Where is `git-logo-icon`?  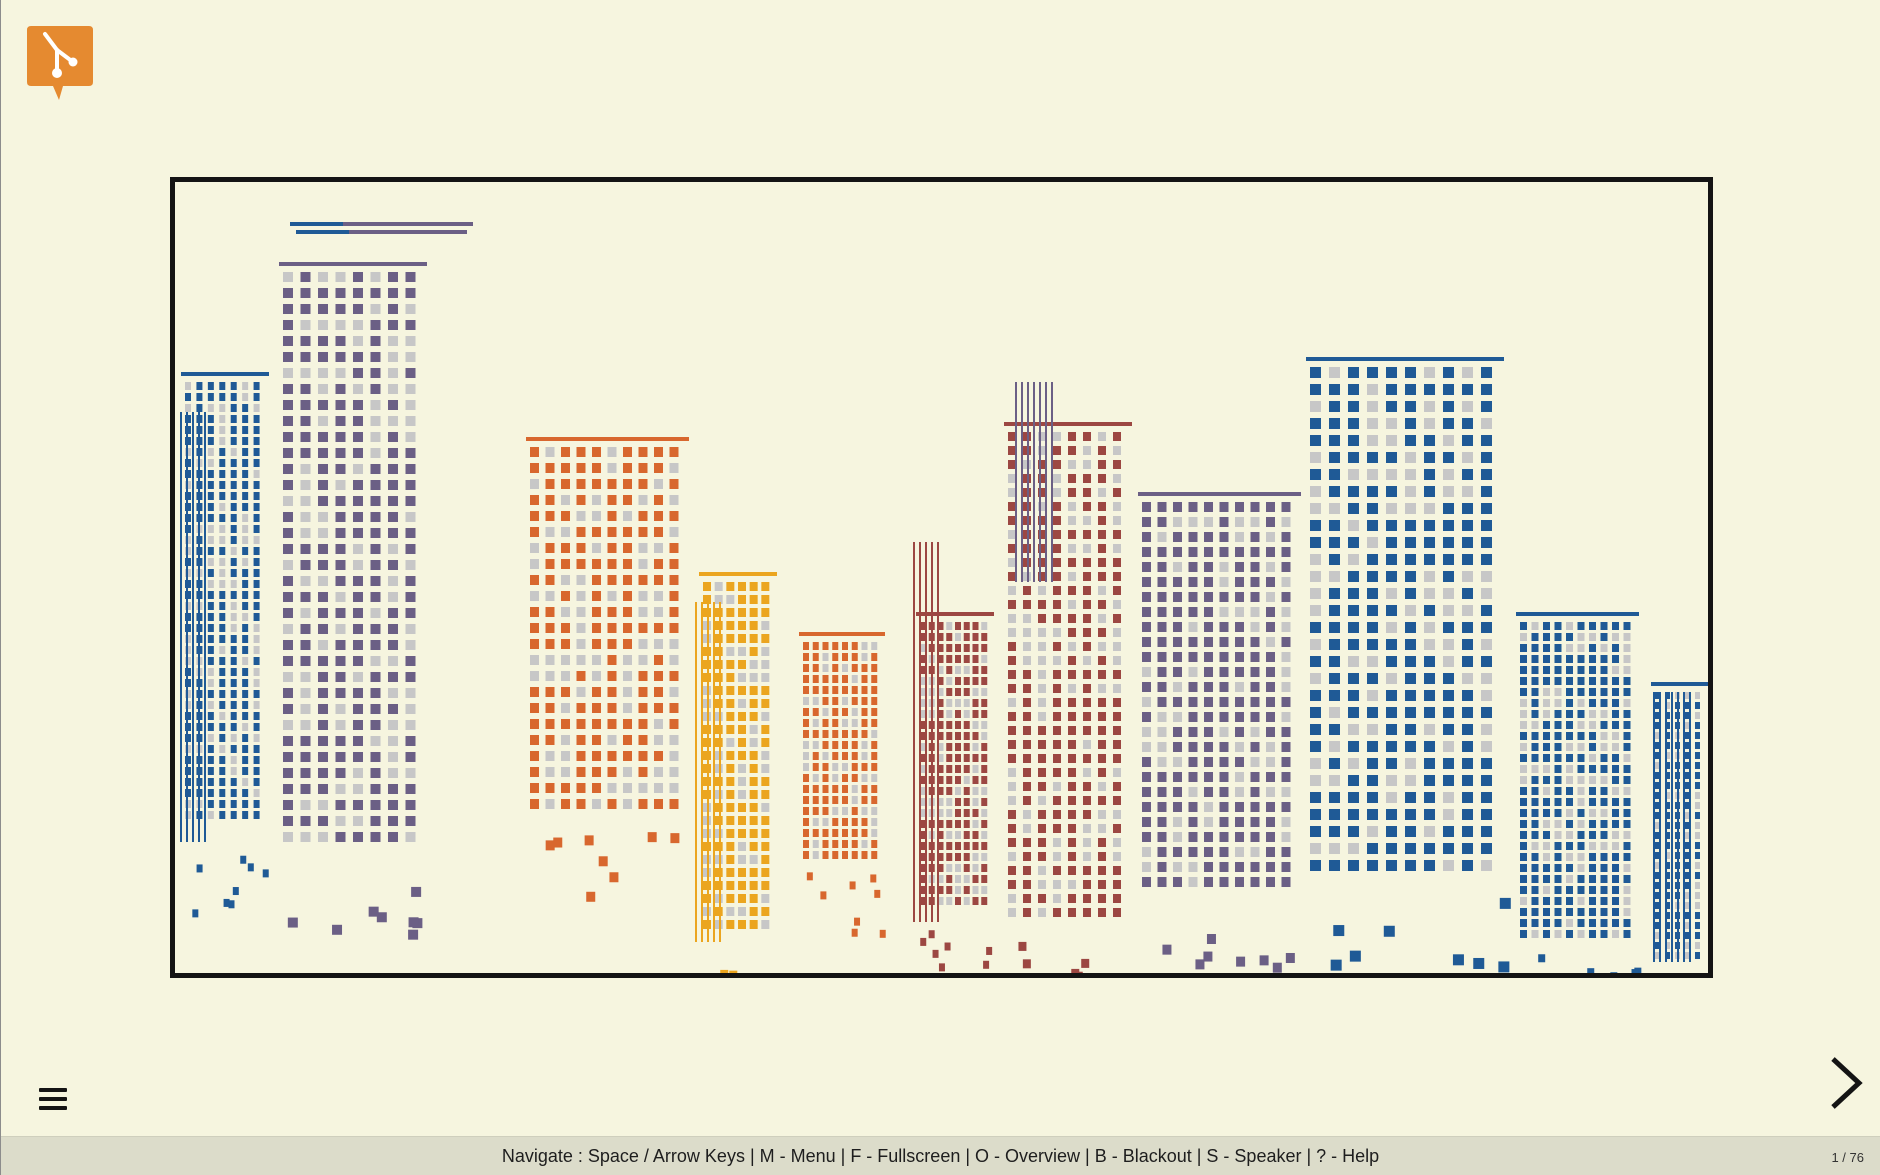 git-logo-icon is located at coordinates (60, 63).